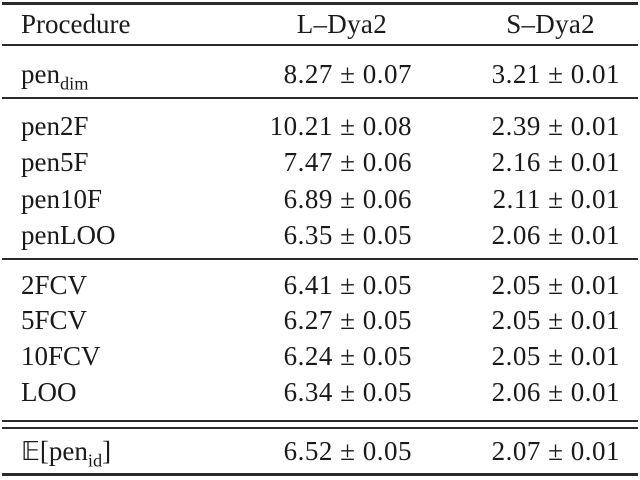  What do you see at coordinates (347, 199) in the screenshot?
I see `l-dya2-value: 6.89 ± 0.06` at bounding box center [347, 199].